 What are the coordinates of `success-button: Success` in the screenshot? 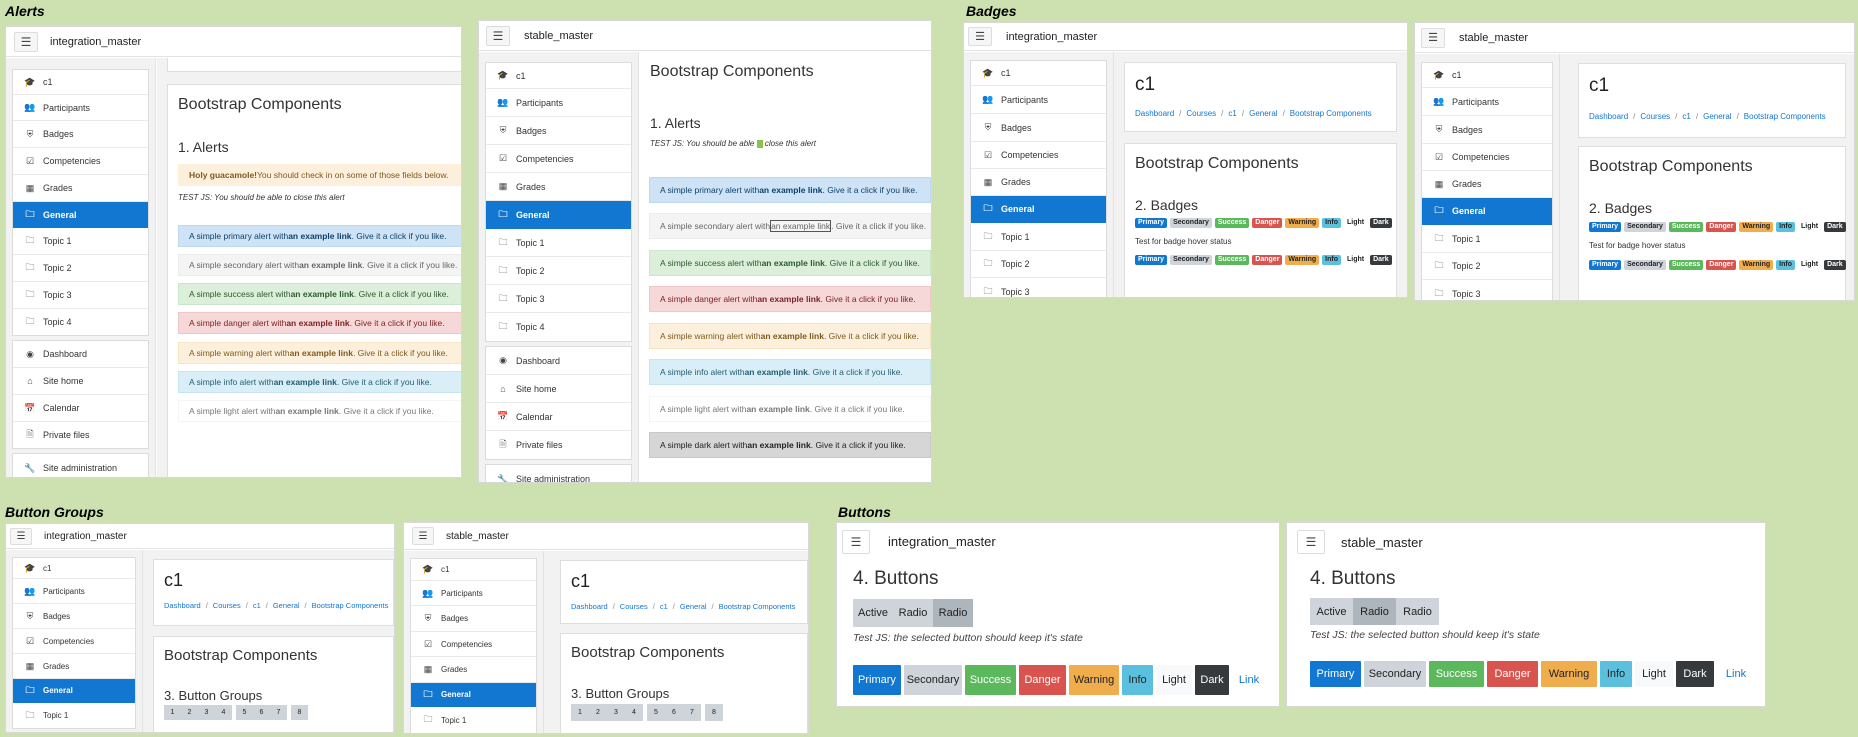 It's located at (990, 680).